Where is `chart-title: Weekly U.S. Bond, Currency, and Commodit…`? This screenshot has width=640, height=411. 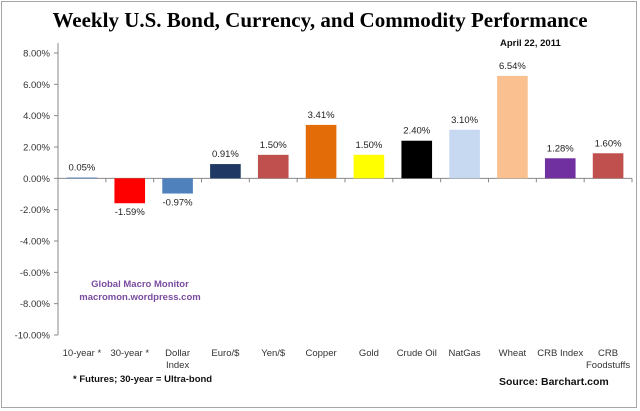 chart-title: Weekly U.S. Bond, Currency, and Commodit… is located at coordinates (320, 20).